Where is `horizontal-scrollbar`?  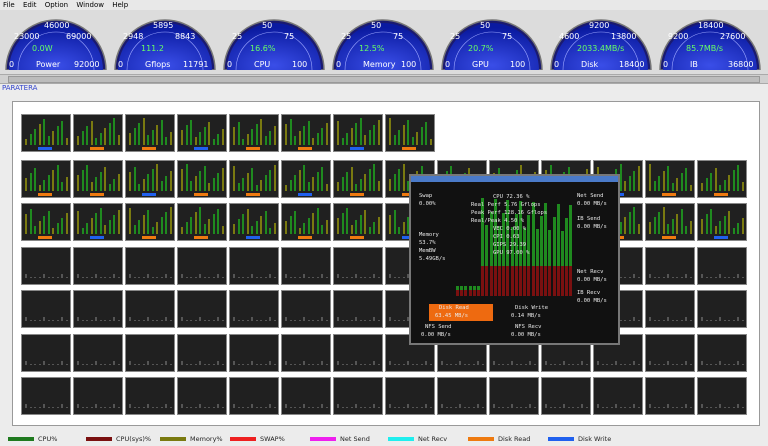
horizontal-scrollbar is located at coordinates (384, 79).